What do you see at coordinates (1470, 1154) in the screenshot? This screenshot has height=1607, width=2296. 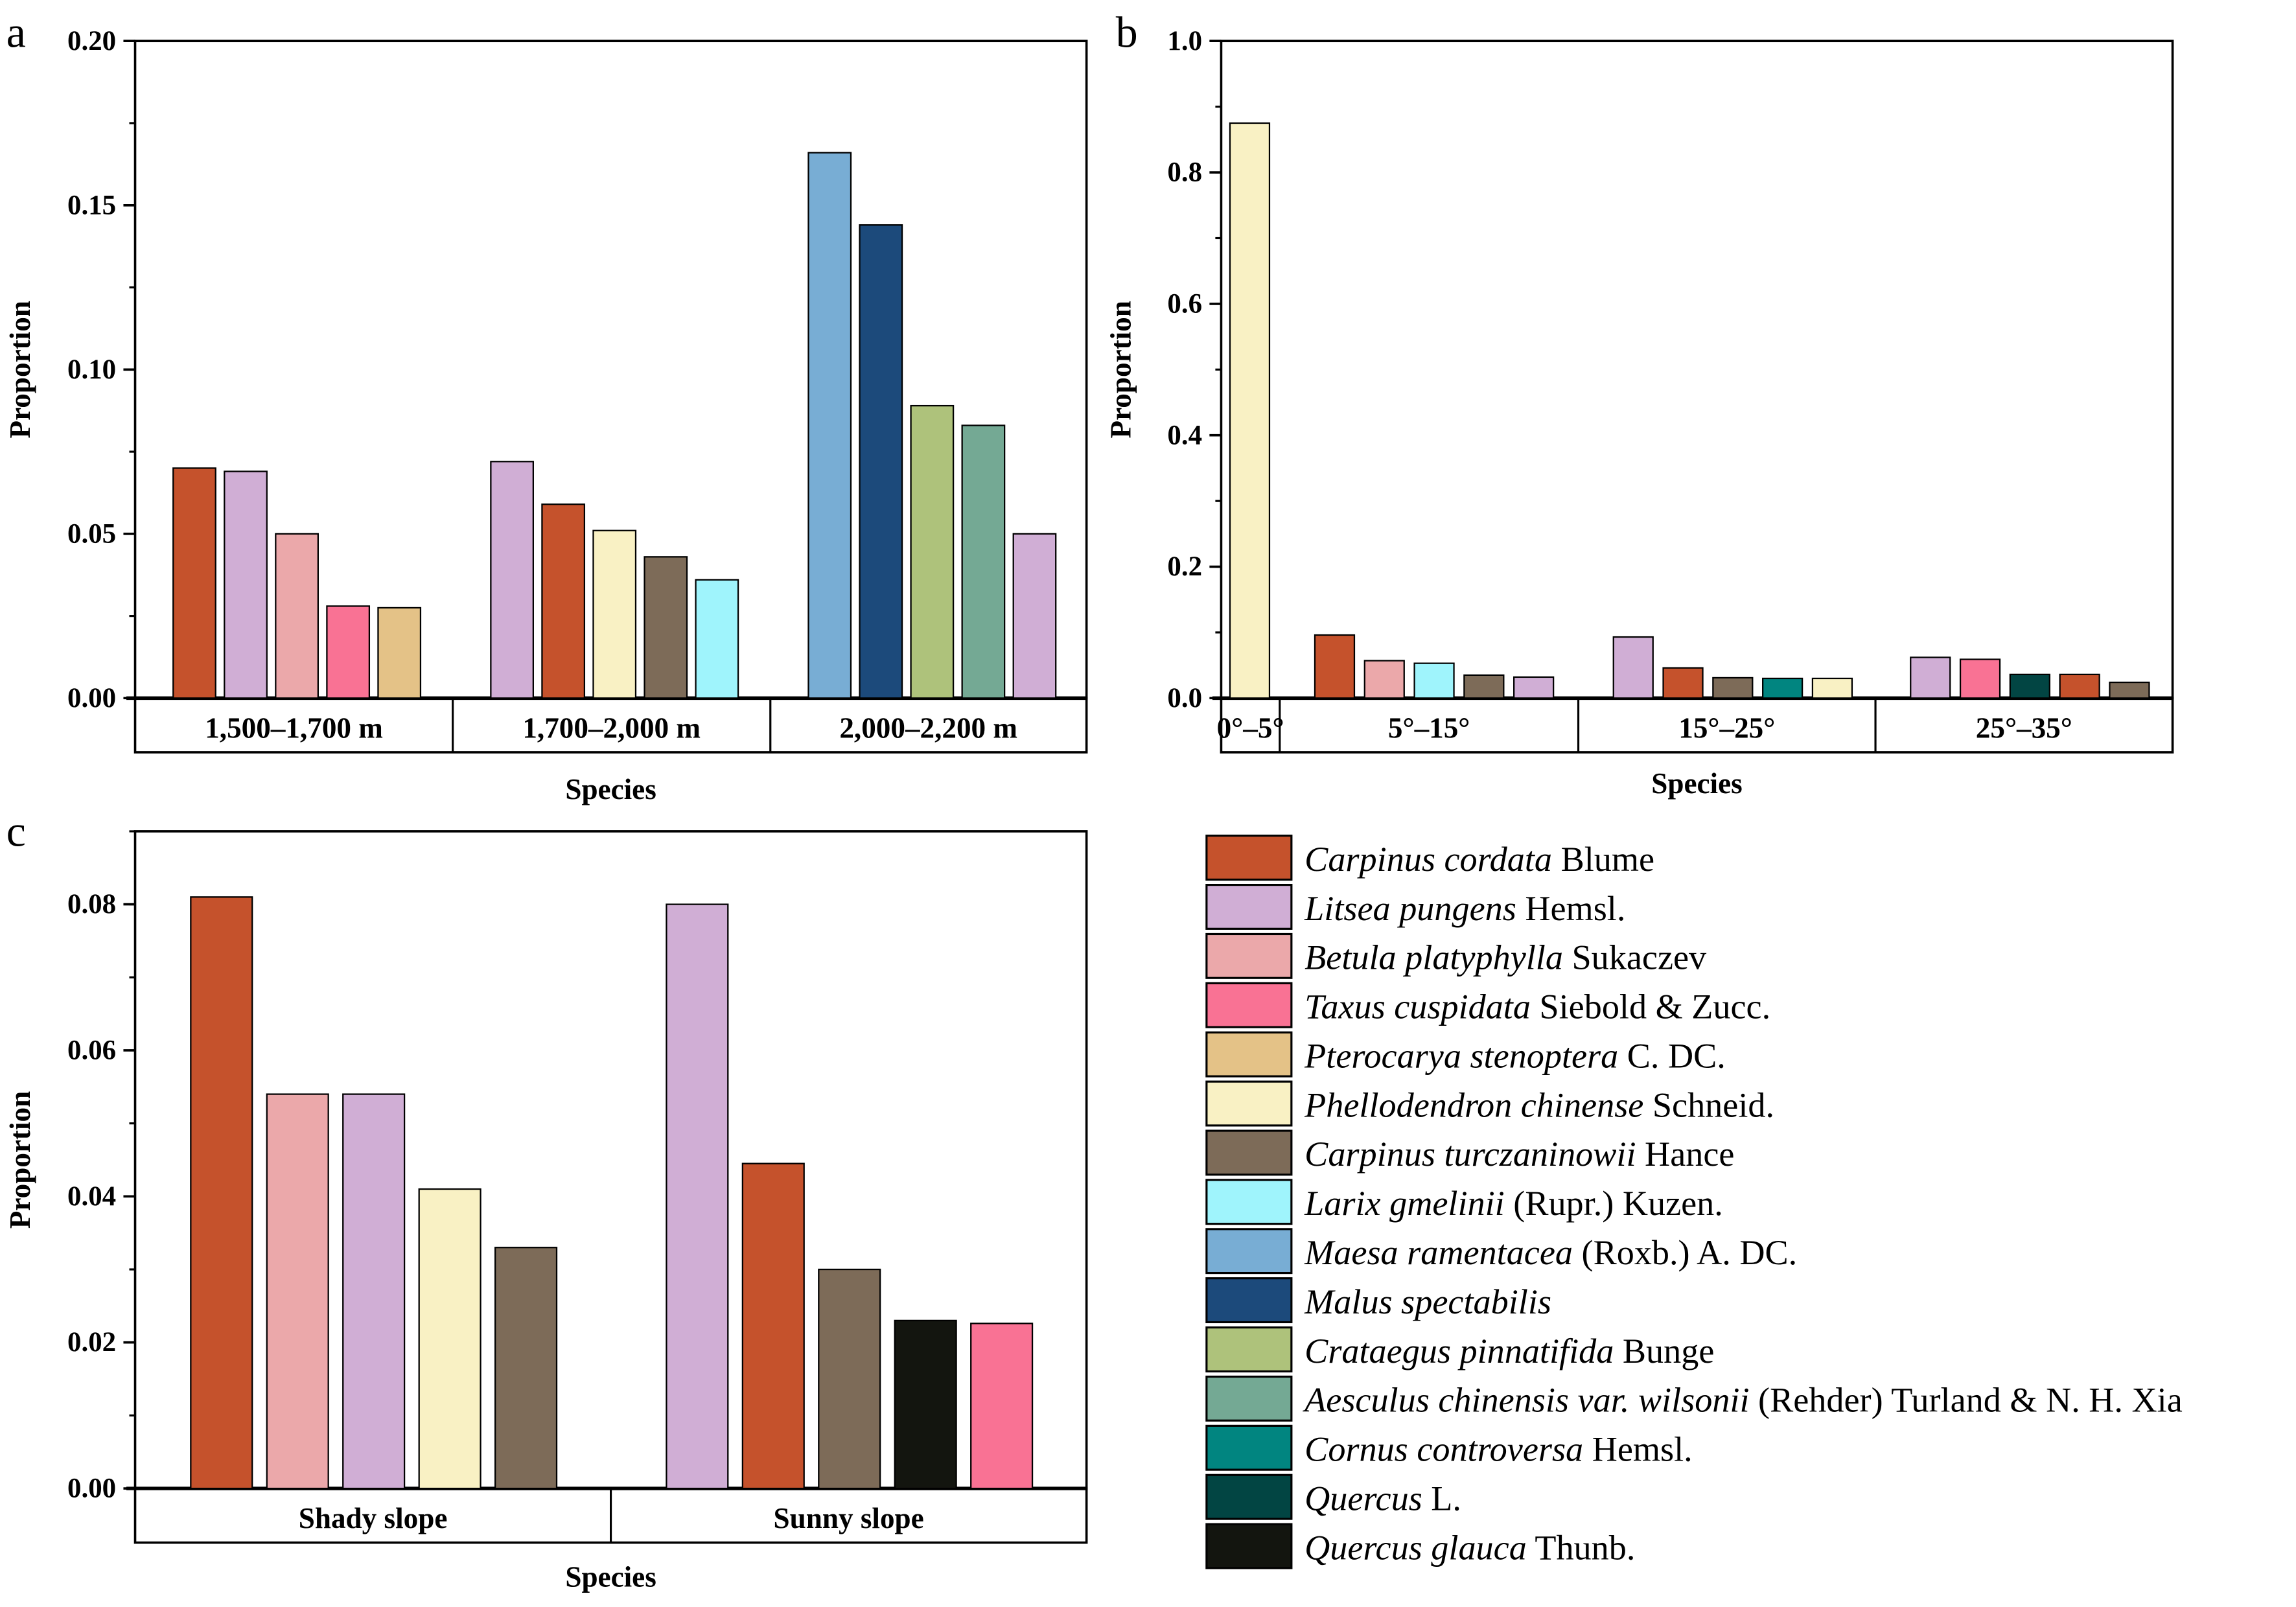 I see `legend-species-name: Carpinus turczaninowii` at bounding box center [1470, 1154].